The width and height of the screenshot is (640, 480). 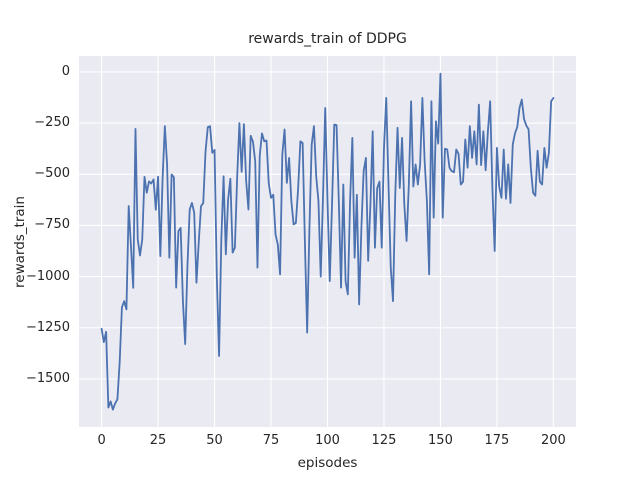 I want to click on y-tick-label: −250, so click(x=52, y=123).